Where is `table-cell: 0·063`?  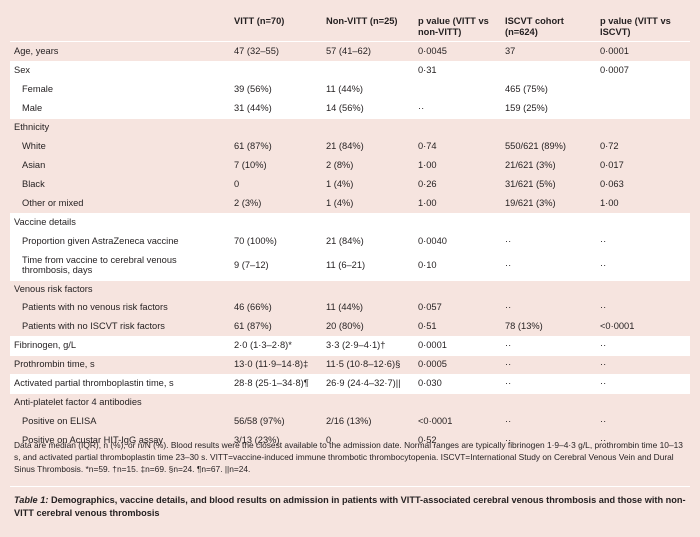
table-cell: 0·063 is located at coordinates (643, 184).